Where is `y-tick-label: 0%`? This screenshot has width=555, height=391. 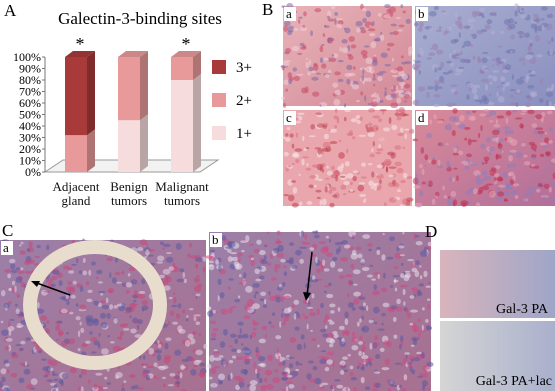 y-tick-label: 0% is located at coordinates (33, 172).